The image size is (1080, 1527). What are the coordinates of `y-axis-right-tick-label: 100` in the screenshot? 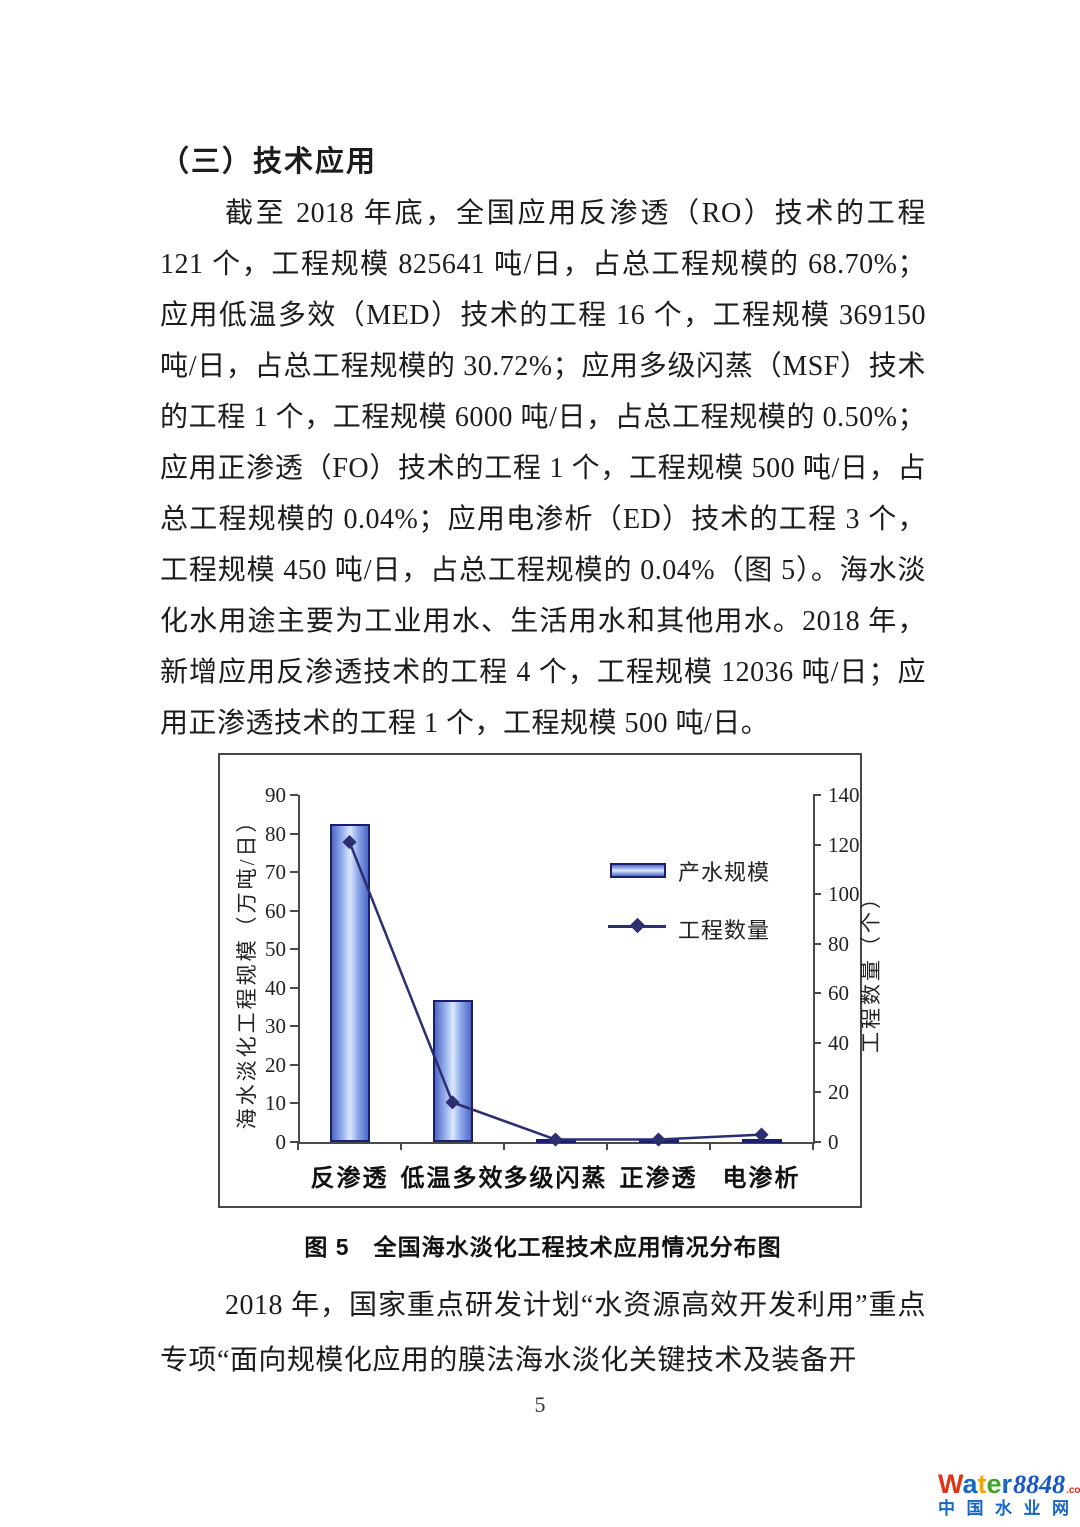 It's located at (844, 894).